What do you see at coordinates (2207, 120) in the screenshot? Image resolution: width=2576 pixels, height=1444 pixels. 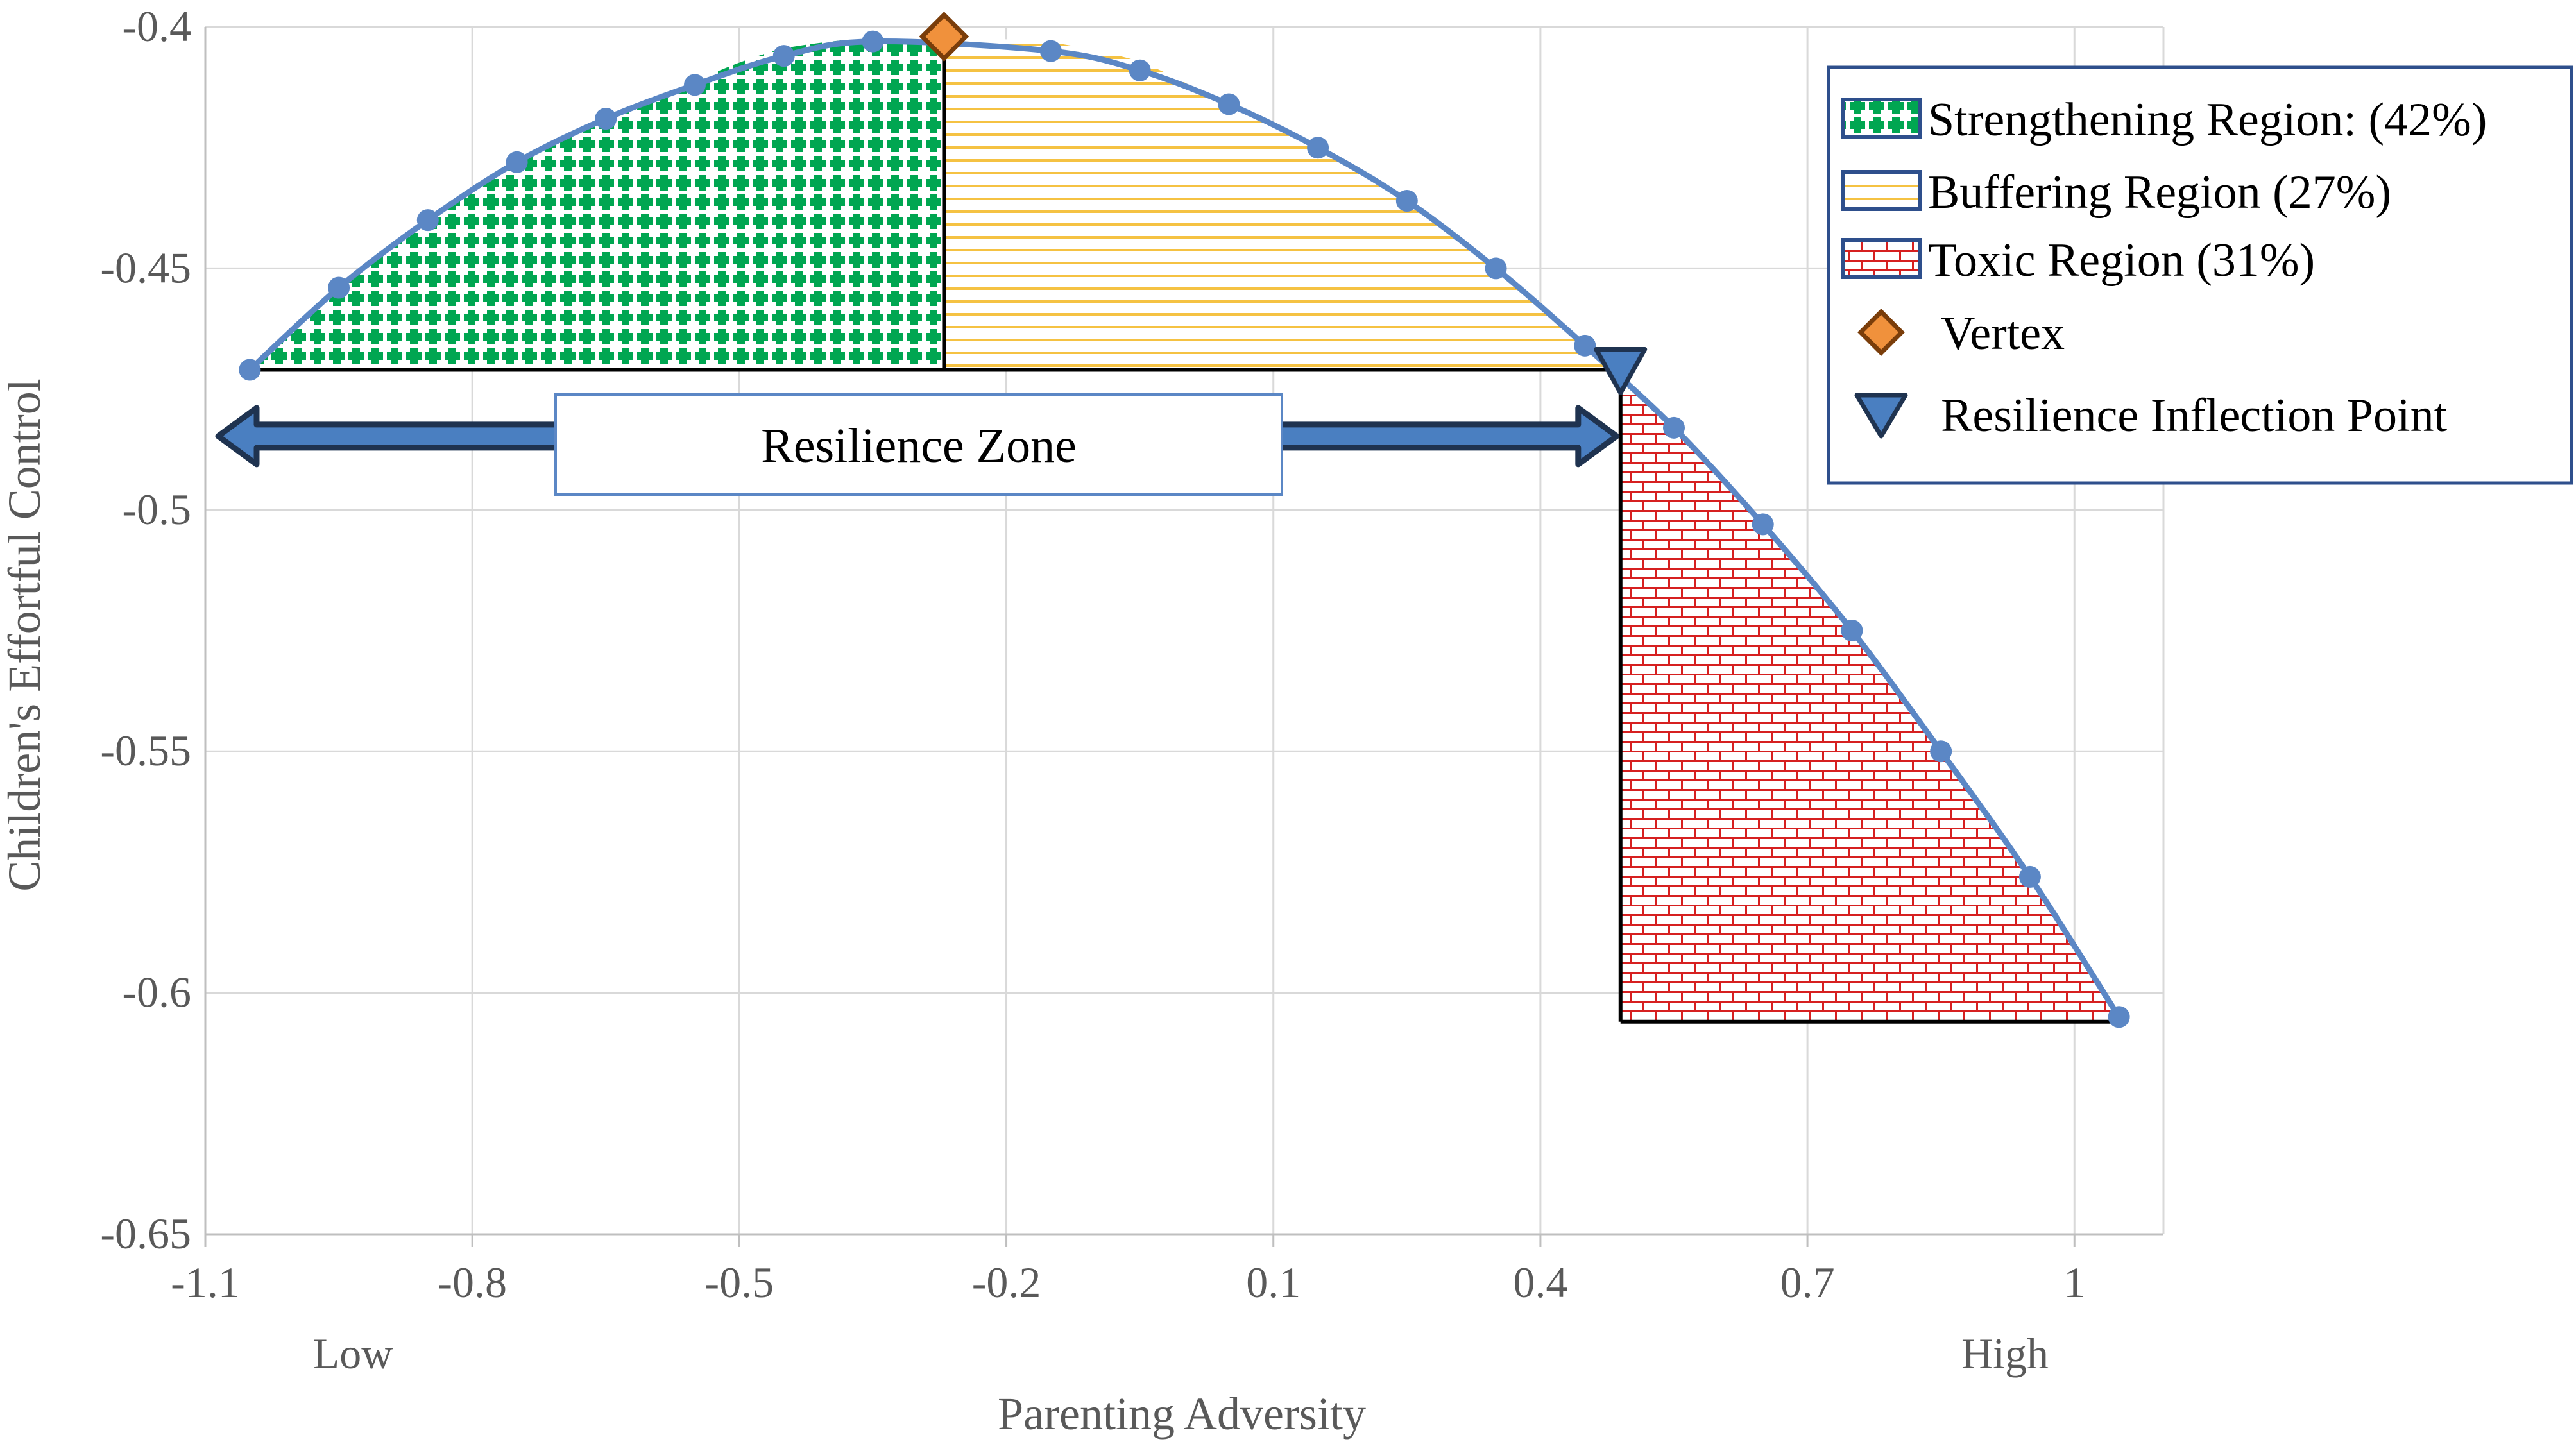 I see `legend-label-strengthening: Strengthening Region: (42%)` at bounding box center [2207, 120].